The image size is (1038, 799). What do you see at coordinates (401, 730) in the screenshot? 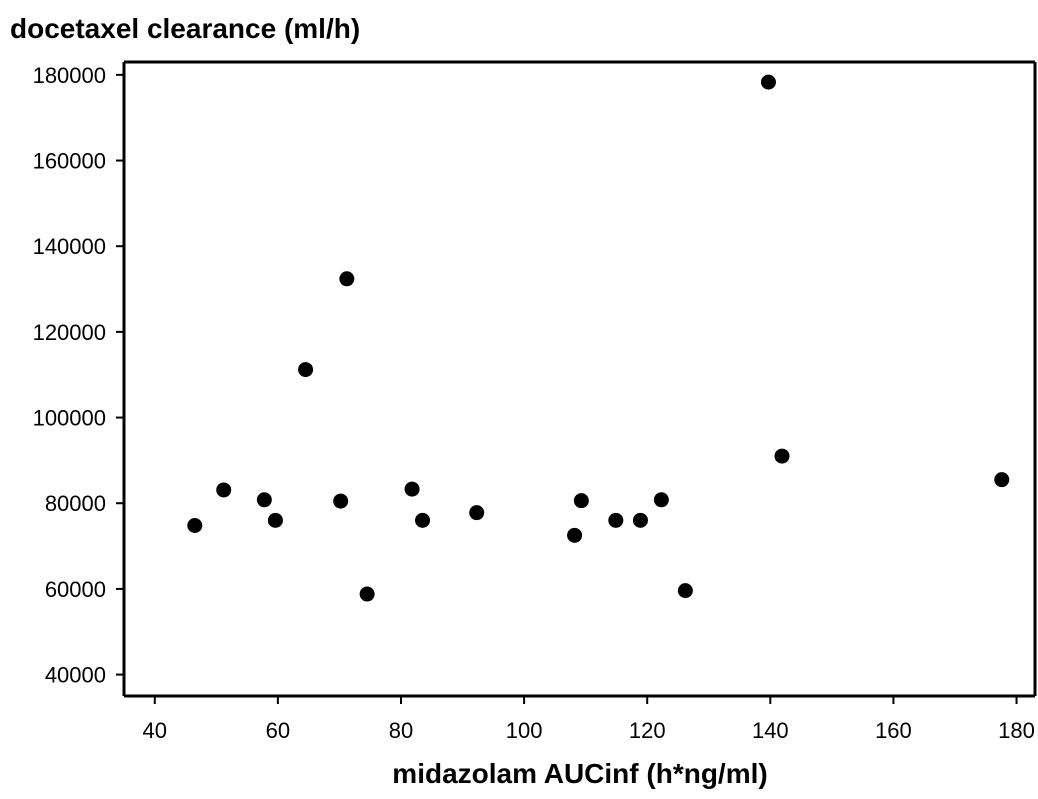
I see `x-tick-label: 80` at bounding box center [401, 730].